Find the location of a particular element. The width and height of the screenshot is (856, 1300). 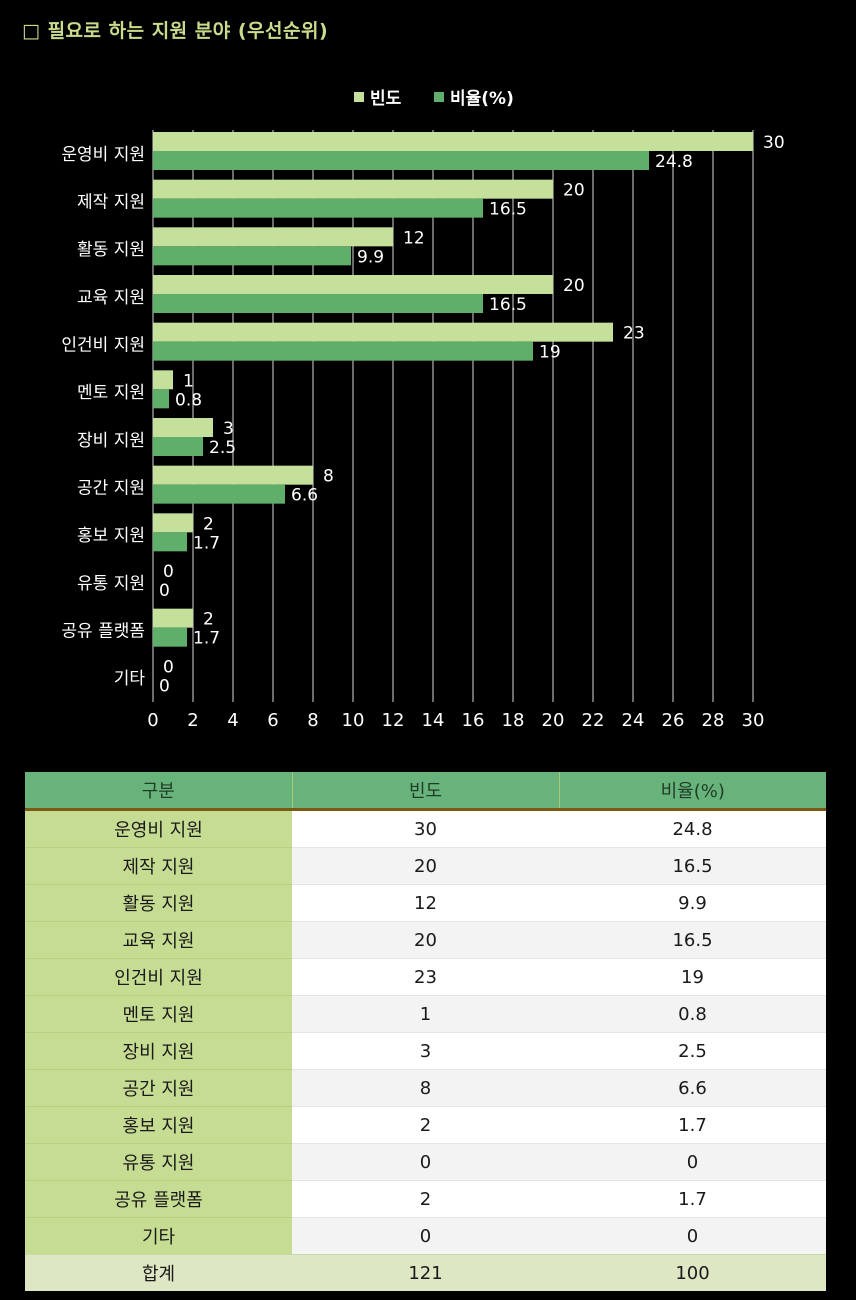

table-row: 교육 지원 20 16.5 is located at coordinates (425, 940).